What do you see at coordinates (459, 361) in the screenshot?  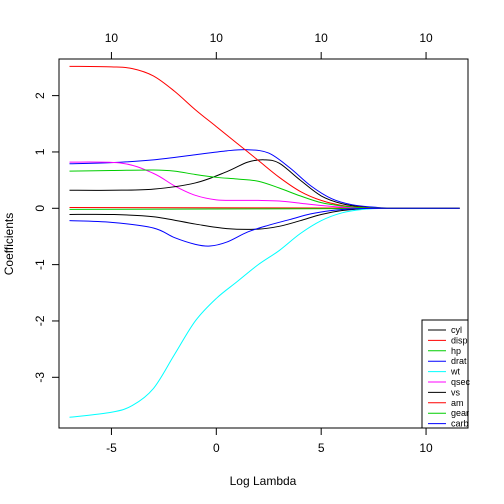 I see `legend-label-drat: drat` at bounding box center [459, 361].